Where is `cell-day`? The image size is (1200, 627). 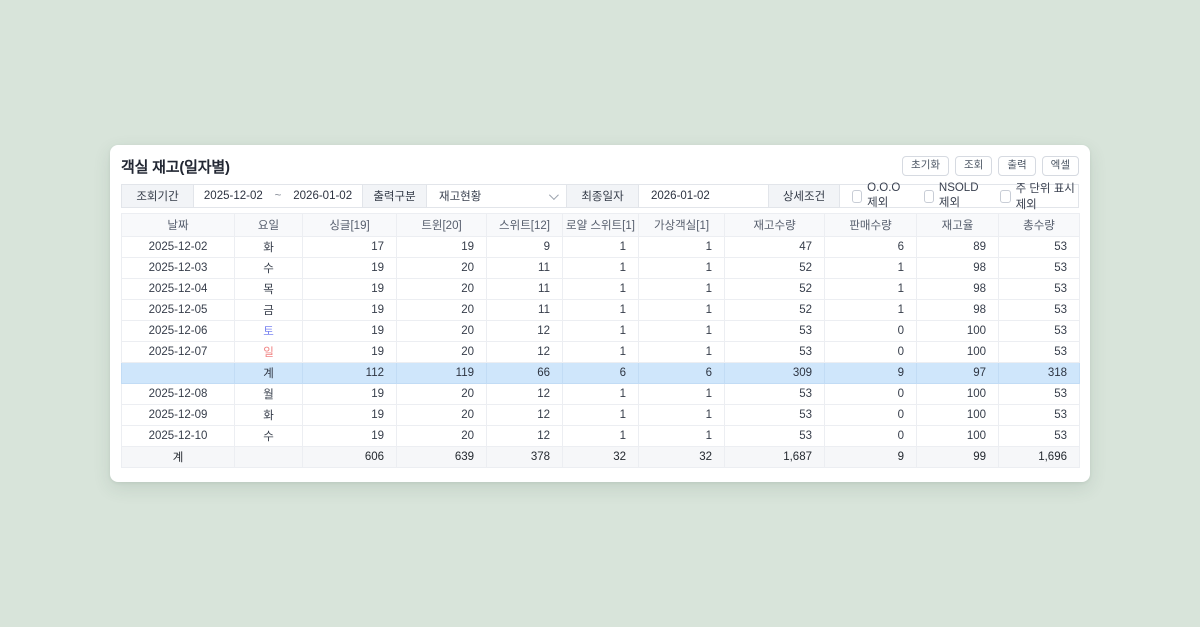 cell-day is located at coordinates (268, 457).